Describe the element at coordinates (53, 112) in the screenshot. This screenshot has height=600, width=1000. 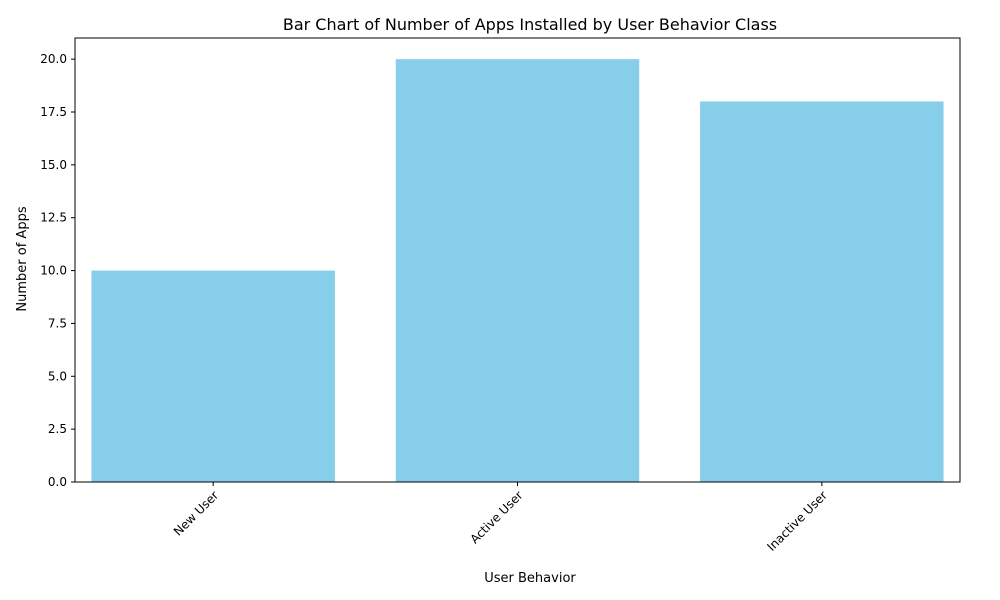
I see `y-tick-label: 17.5` at that location.